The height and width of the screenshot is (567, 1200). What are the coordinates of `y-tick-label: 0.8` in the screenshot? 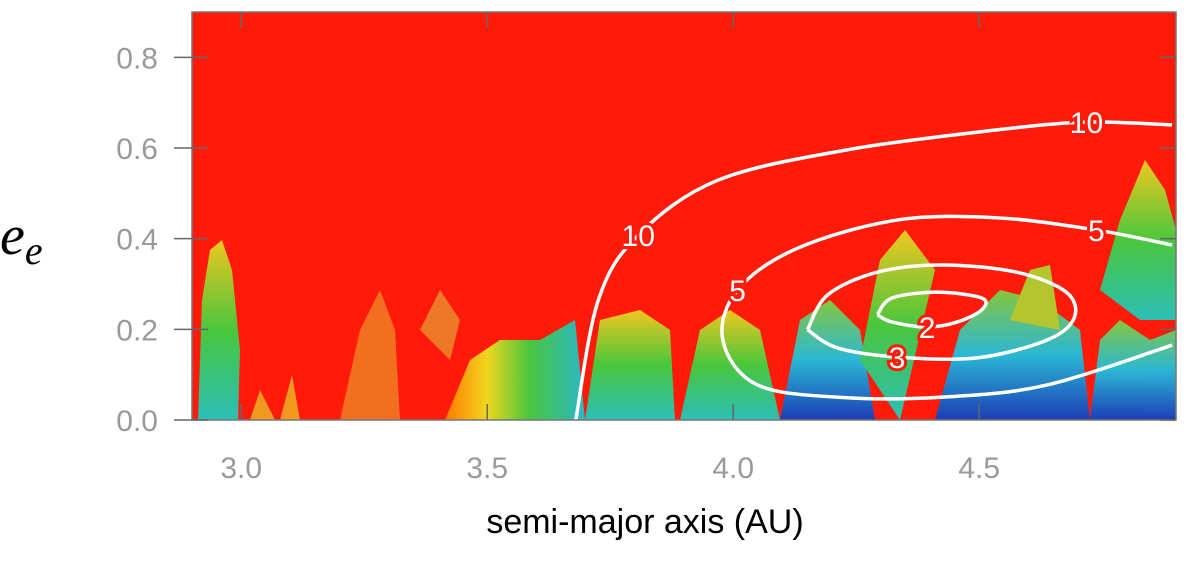 It's located at (137, 58).